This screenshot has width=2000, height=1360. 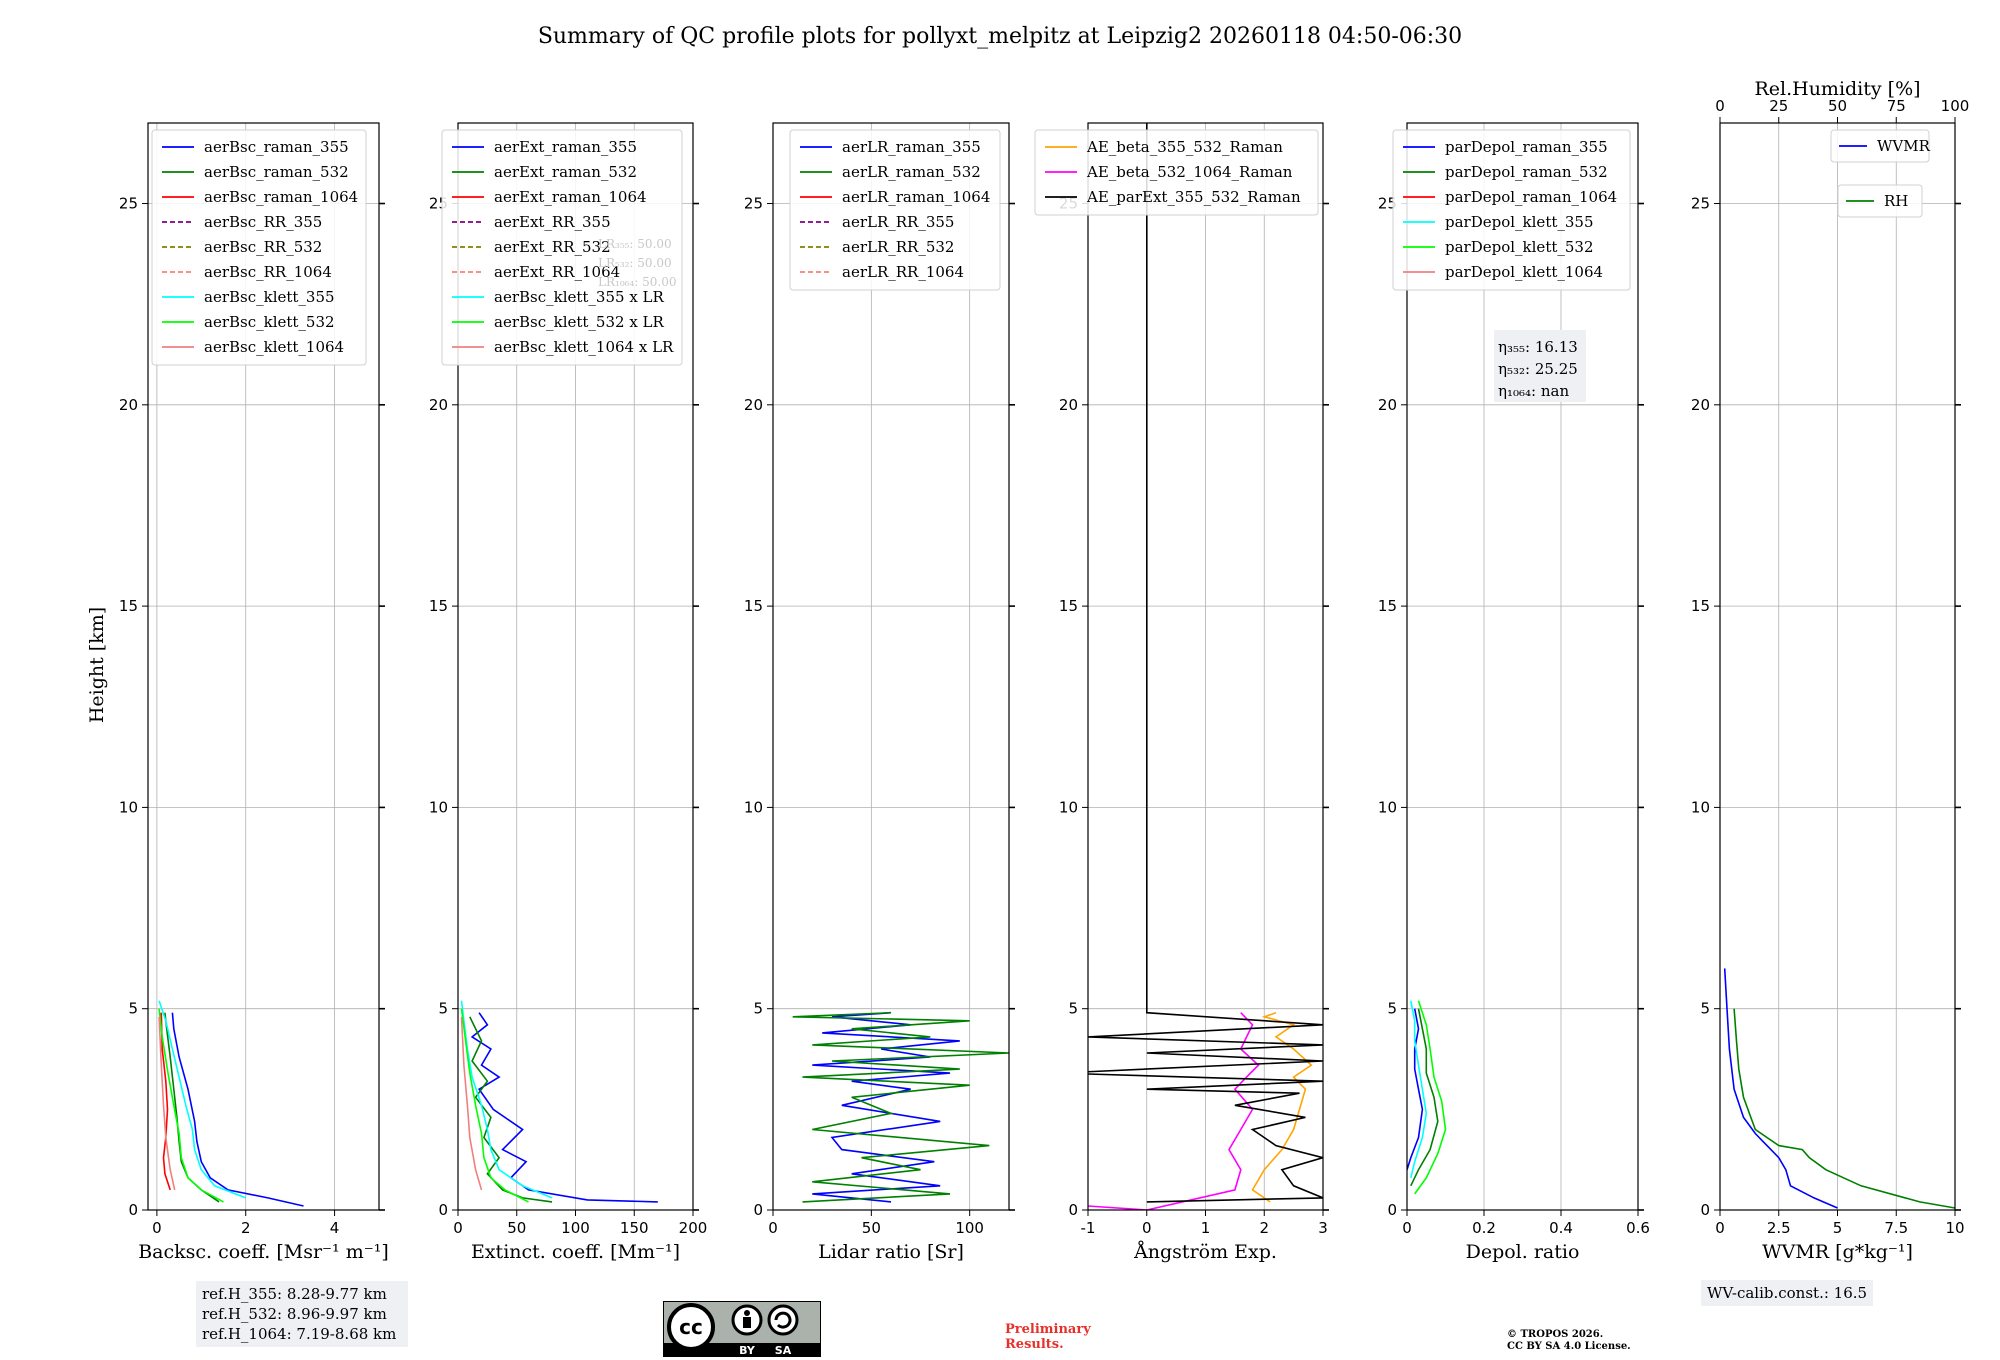 What do you see at coordinates (783, 1320) in the screenshot?
I see `sa-share-icon` at bounding box center [783, 1320].